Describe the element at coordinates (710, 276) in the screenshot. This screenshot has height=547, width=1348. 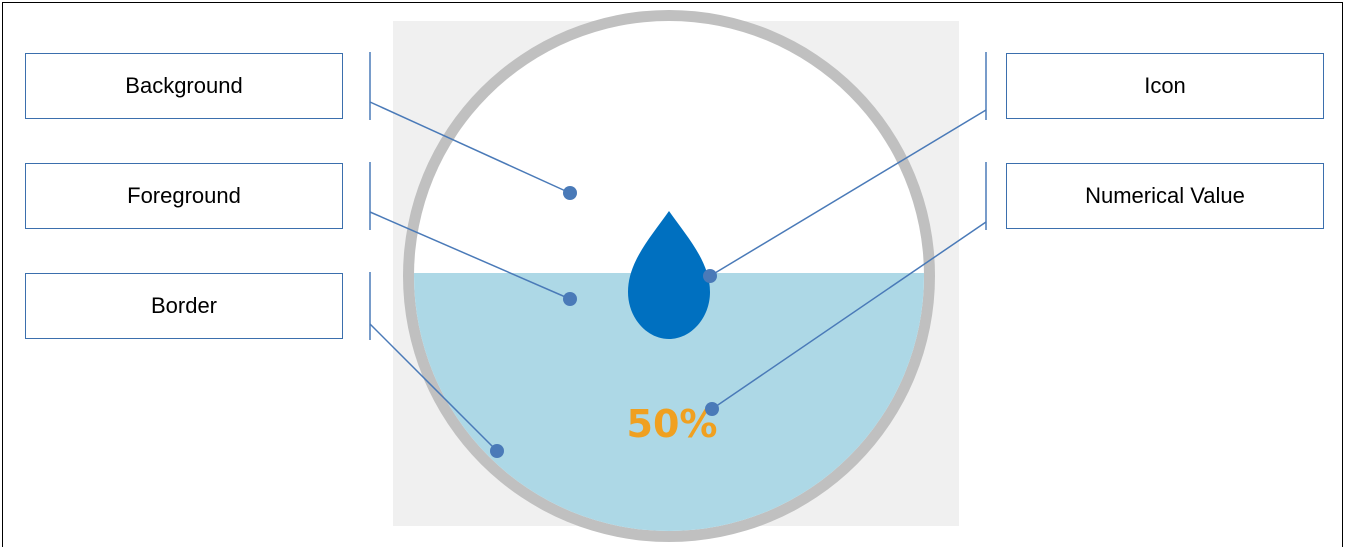
I see `icon-dot` at that location.